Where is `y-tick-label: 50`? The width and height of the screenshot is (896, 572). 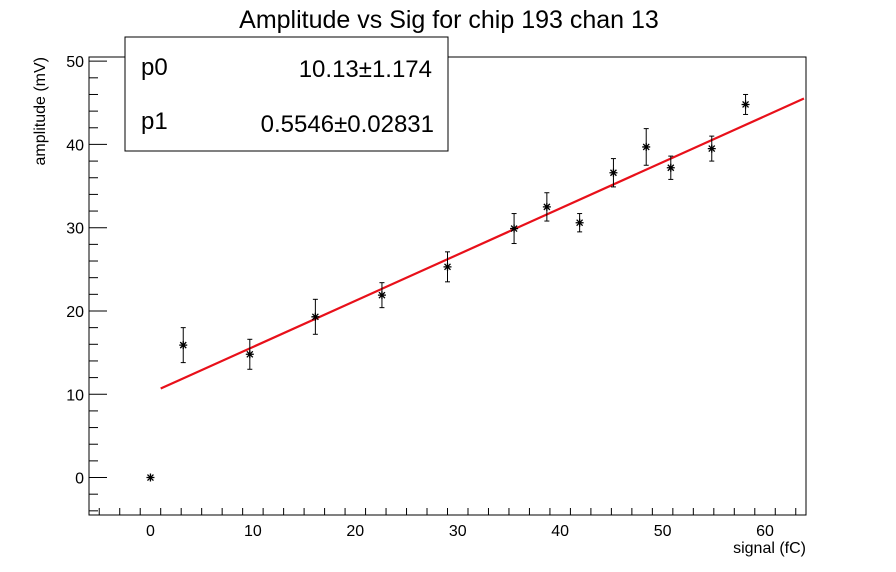
y-tick-label: 50 is located at coordinates (75, 62).